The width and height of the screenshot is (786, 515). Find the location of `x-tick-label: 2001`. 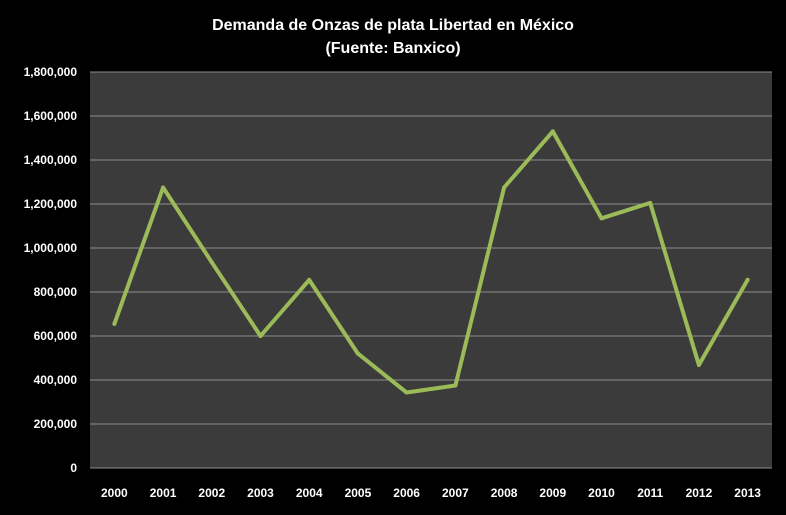

x-tick-label: 2001 is located at coordinates (163, 493).